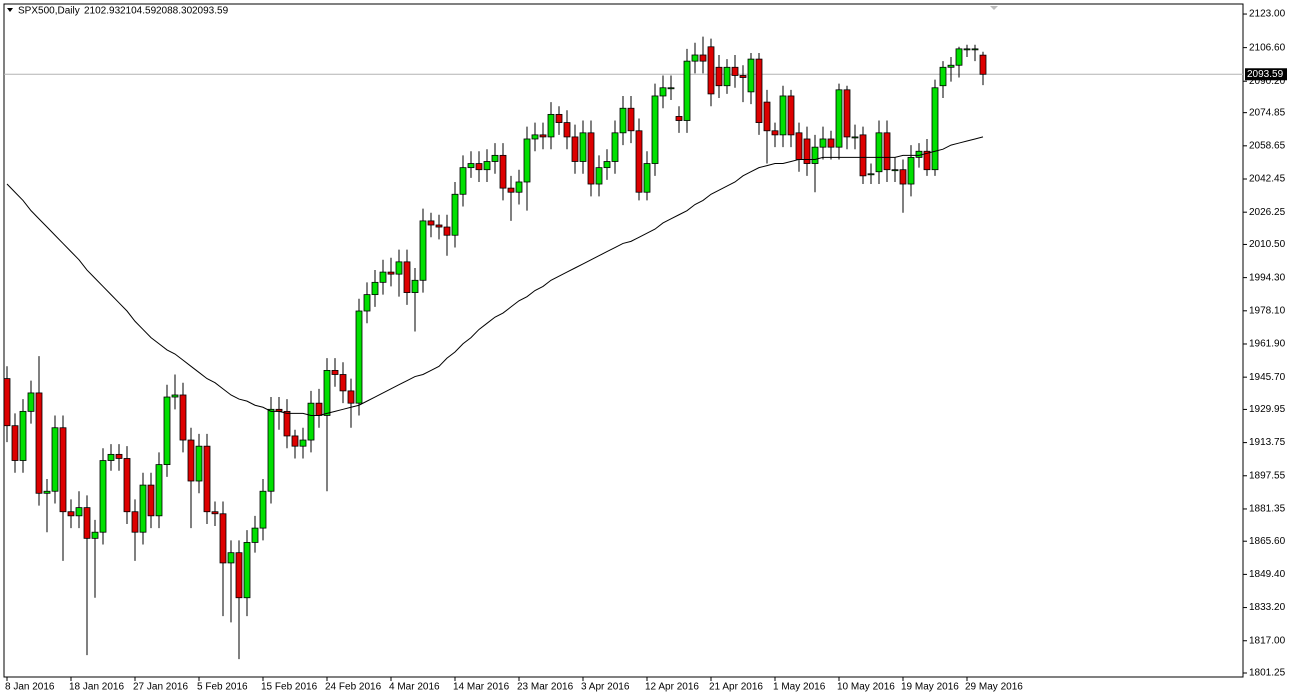  Describe the element at coordinates (1267, 145) in the screenshot. I see `y-tick-label: 2058.65` at that location.